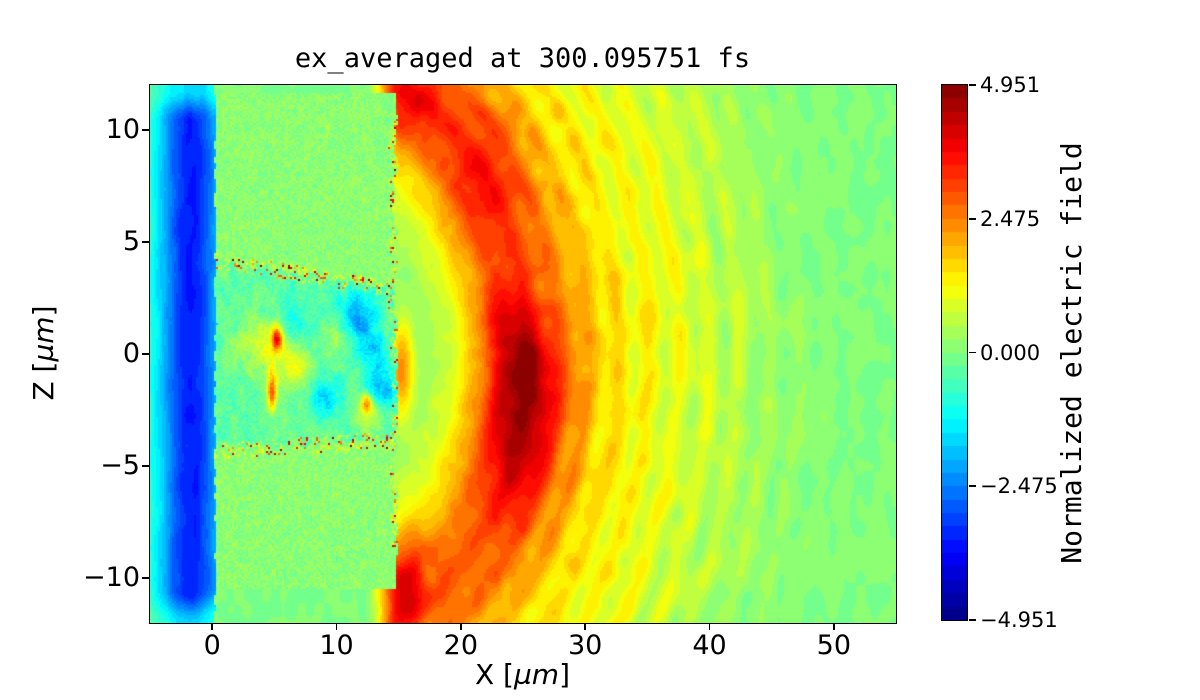 The width and height of the screenshot is (1200, 700). Describe the element at coordinates (460, 645) in the screenshot. I see `x-tick-label: 20` at that location.